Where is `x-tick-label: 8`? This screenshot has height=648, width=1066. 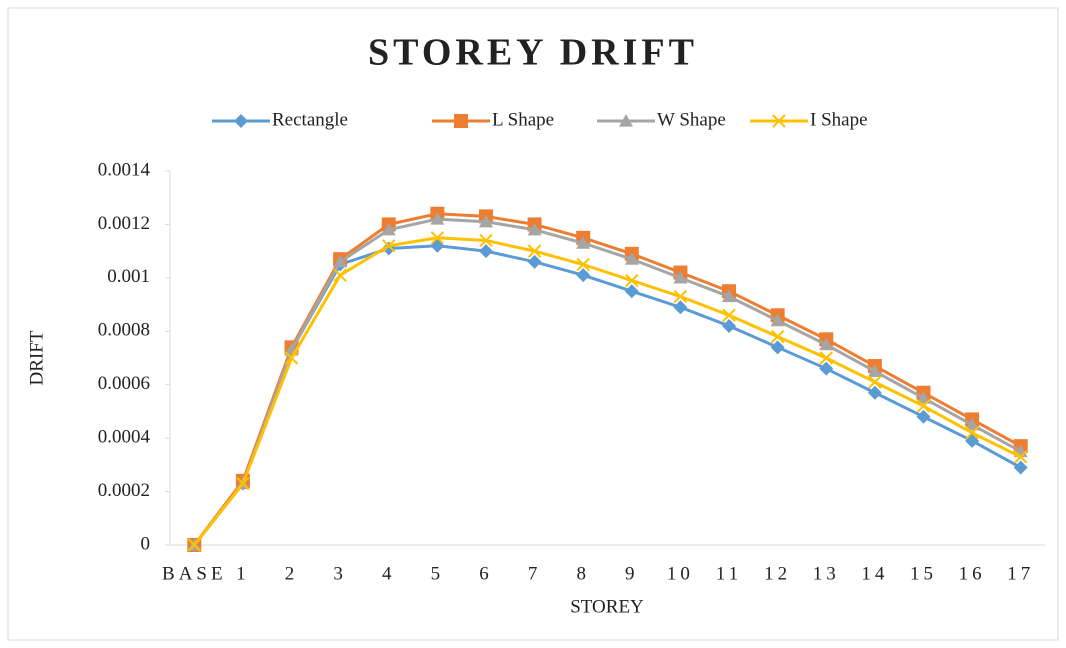 x-tick-label: 8 is located at coordinates (583, 573).